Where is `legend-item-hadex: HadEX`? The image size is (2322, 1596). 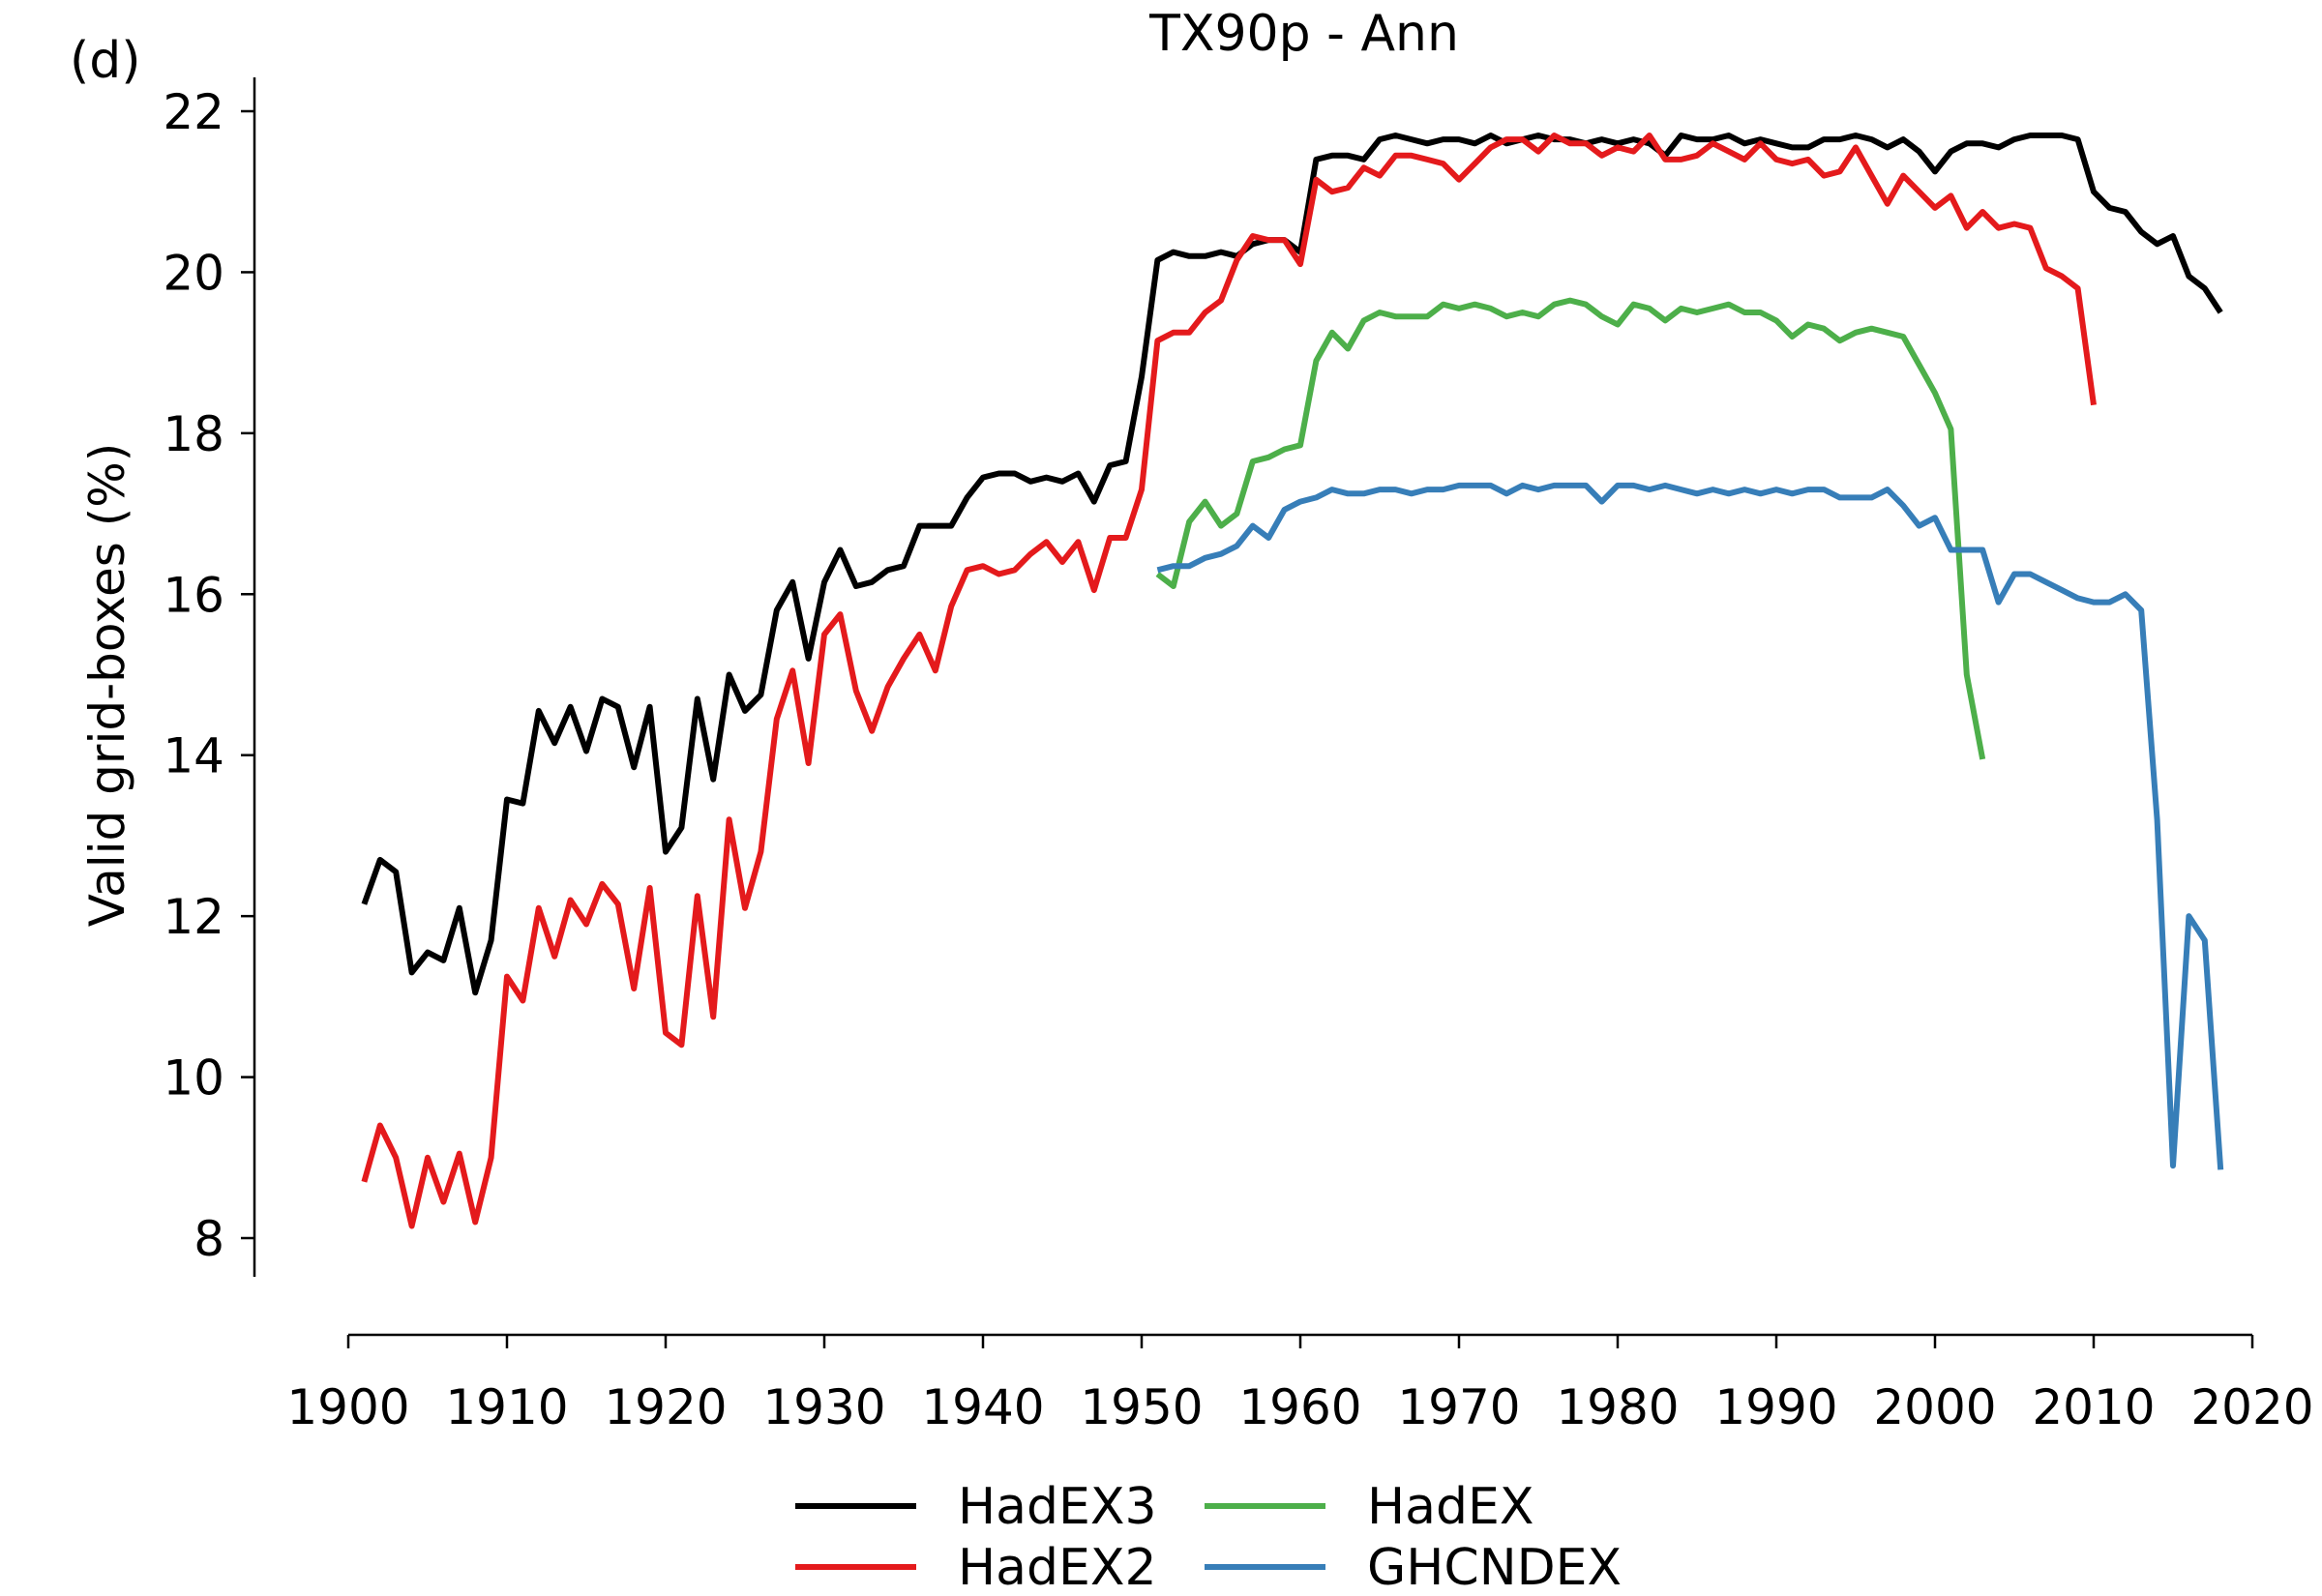 legend-item-hadex: HadEX is located at coordinates (1369, 1507).